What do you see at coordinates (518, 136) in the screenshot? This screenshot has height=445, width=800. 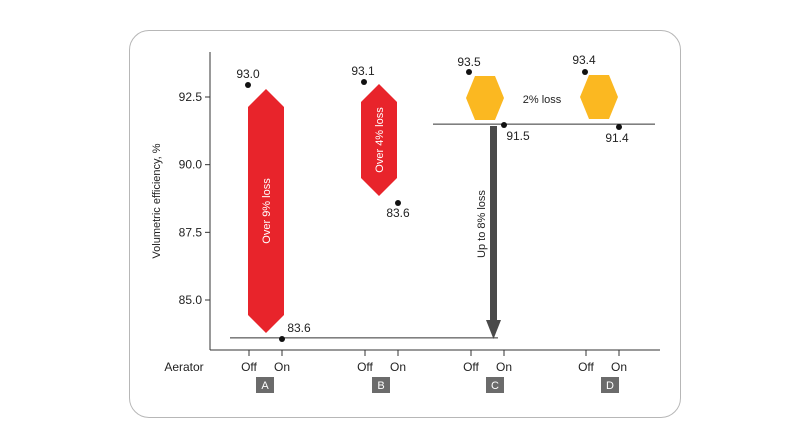 I see `data-label-on: 91.5` at bounding box center [518, 136].